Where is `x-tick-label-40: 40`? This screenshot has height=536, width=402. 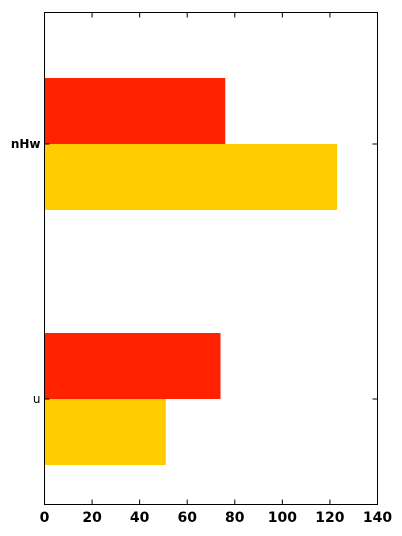 x-tick-label-40: 40 is located at coordinates (140, 518).